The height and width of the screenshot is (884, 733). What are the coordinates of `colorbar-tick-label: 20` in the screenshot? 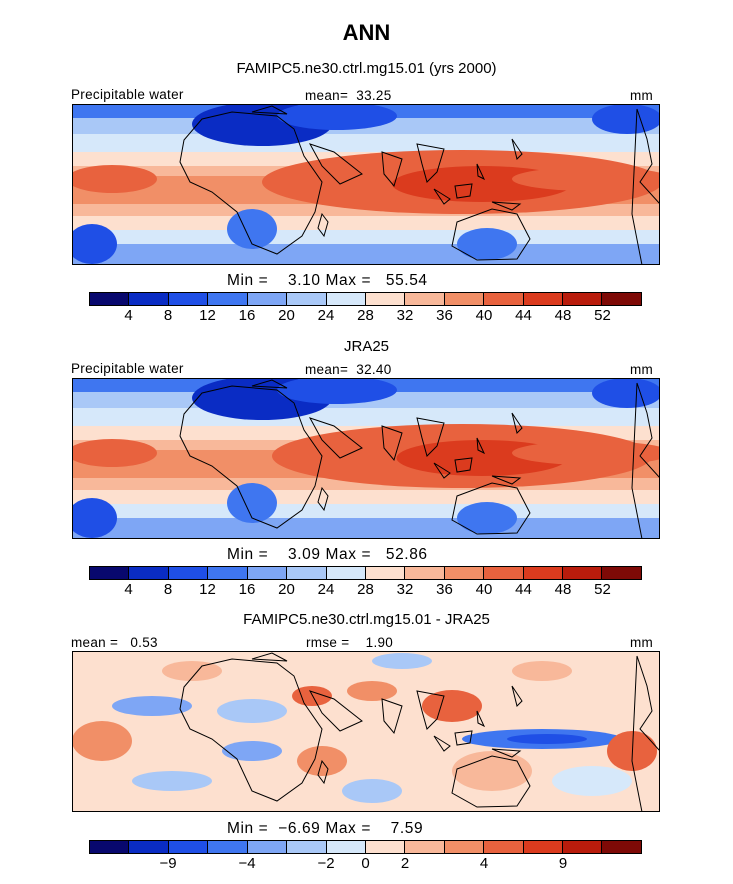 It's located at (286, 315).